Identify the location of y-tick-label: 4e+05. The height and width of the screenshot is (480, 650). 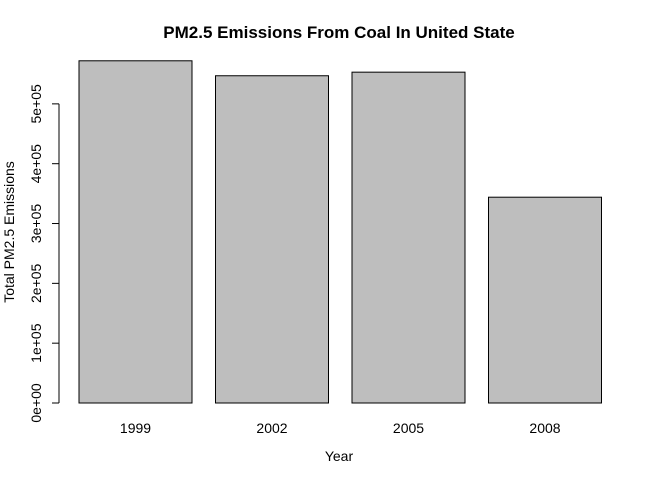
(36, 164).